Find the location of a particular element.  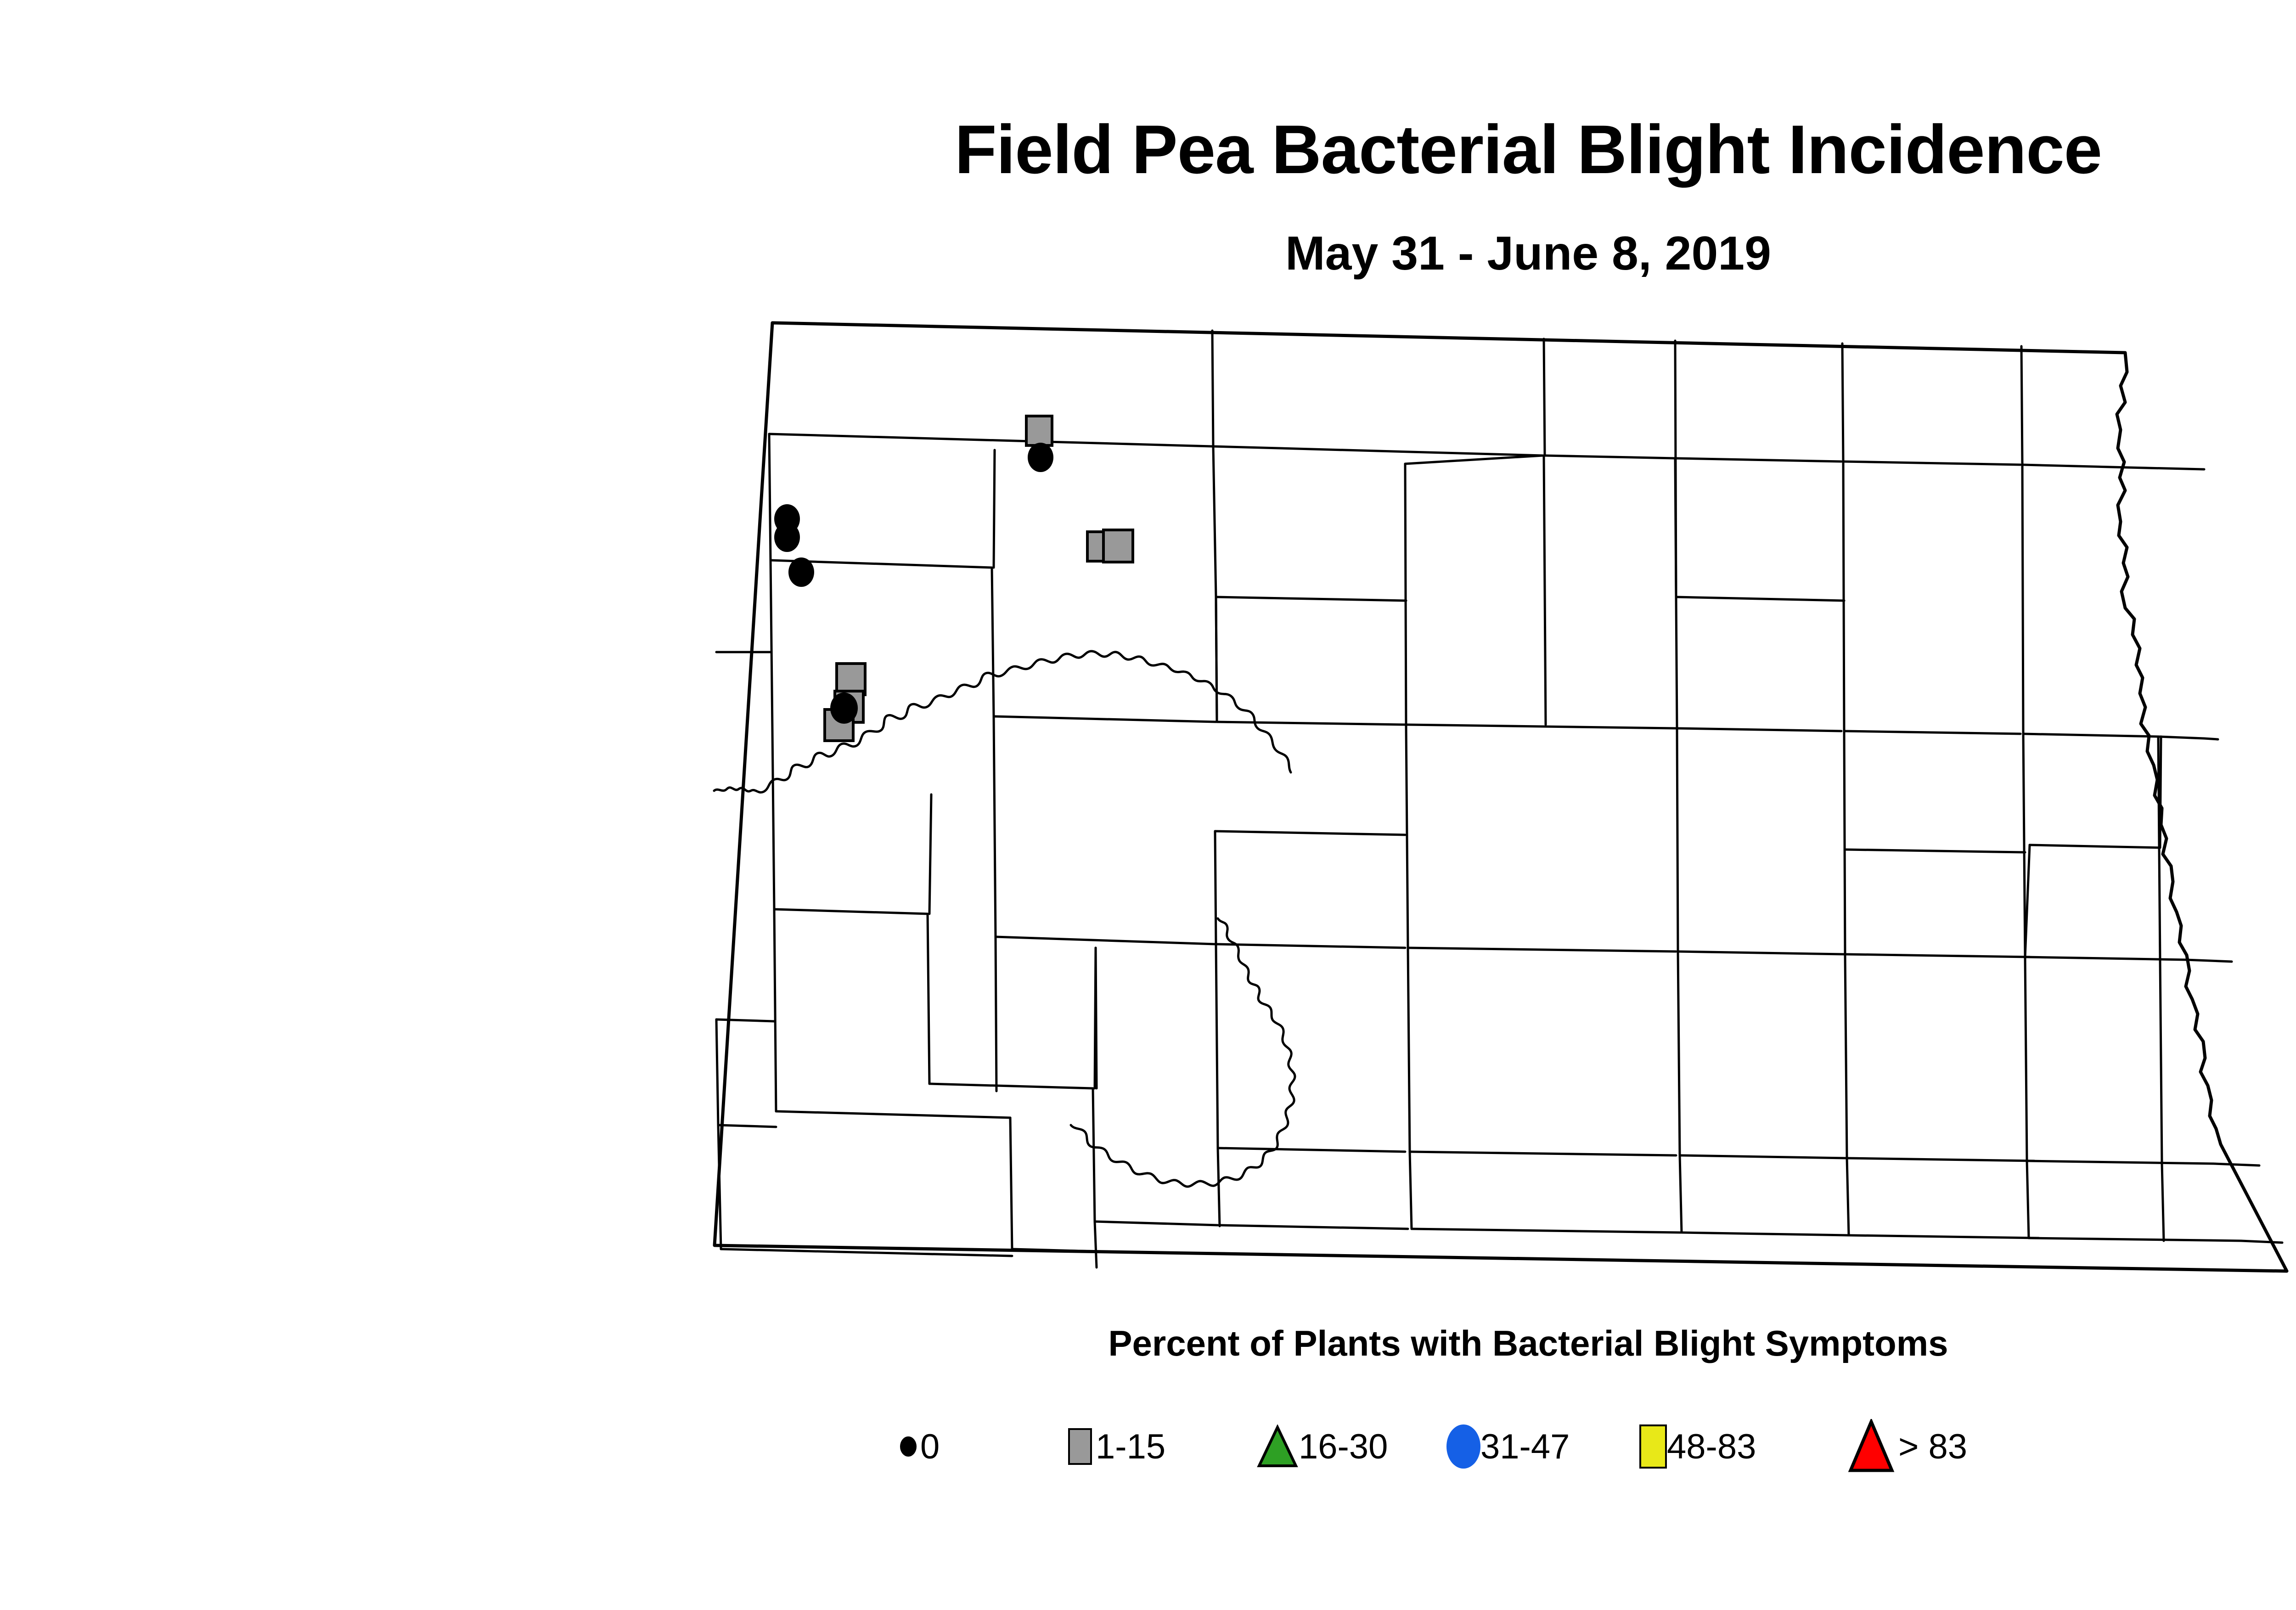

legend-item-1-15: 1-15 is located at coordinates (1116, 1447).